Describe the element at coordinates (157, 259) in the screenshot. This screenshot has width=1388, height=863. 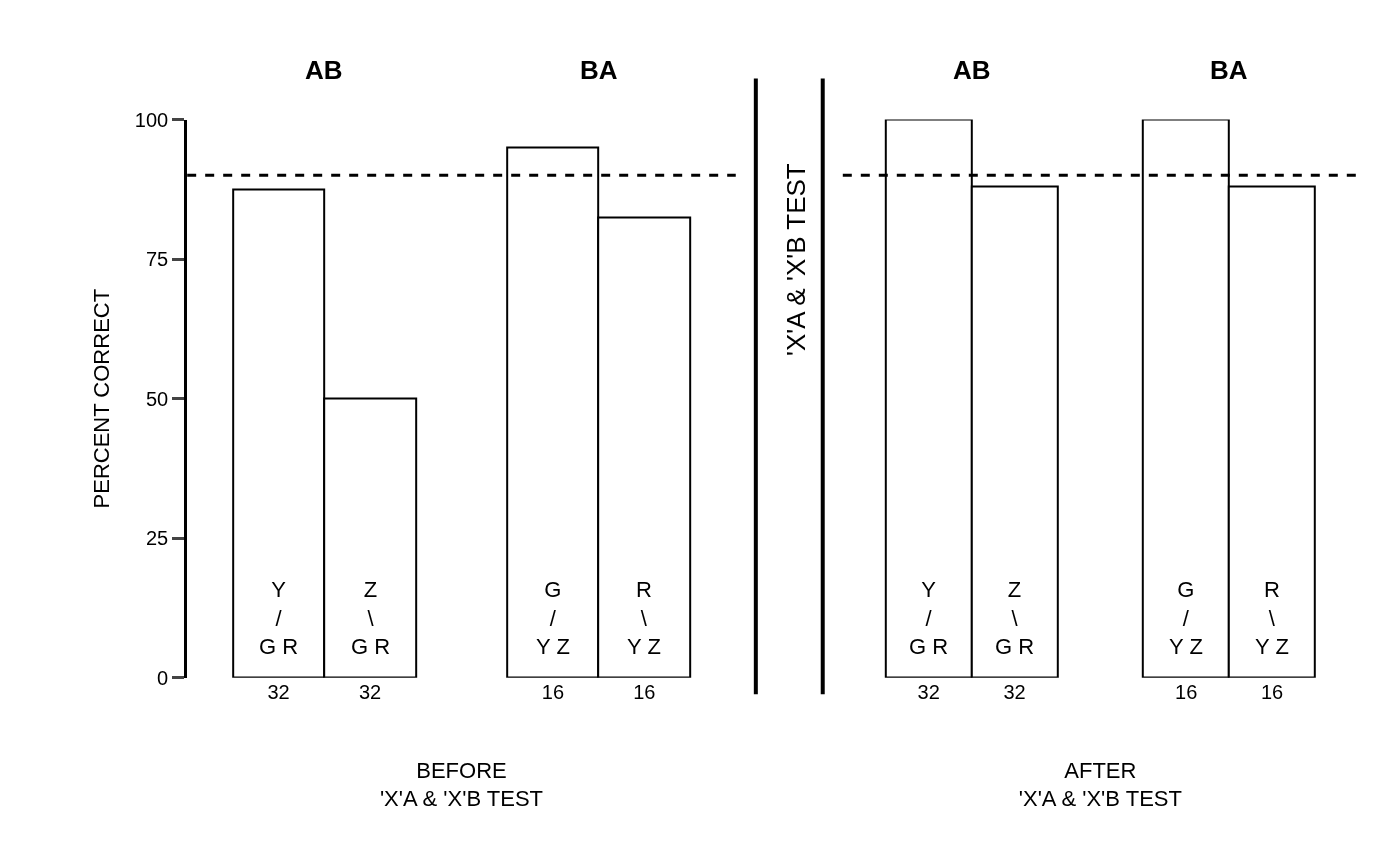
I see `y-tick-label: 75` at that location.